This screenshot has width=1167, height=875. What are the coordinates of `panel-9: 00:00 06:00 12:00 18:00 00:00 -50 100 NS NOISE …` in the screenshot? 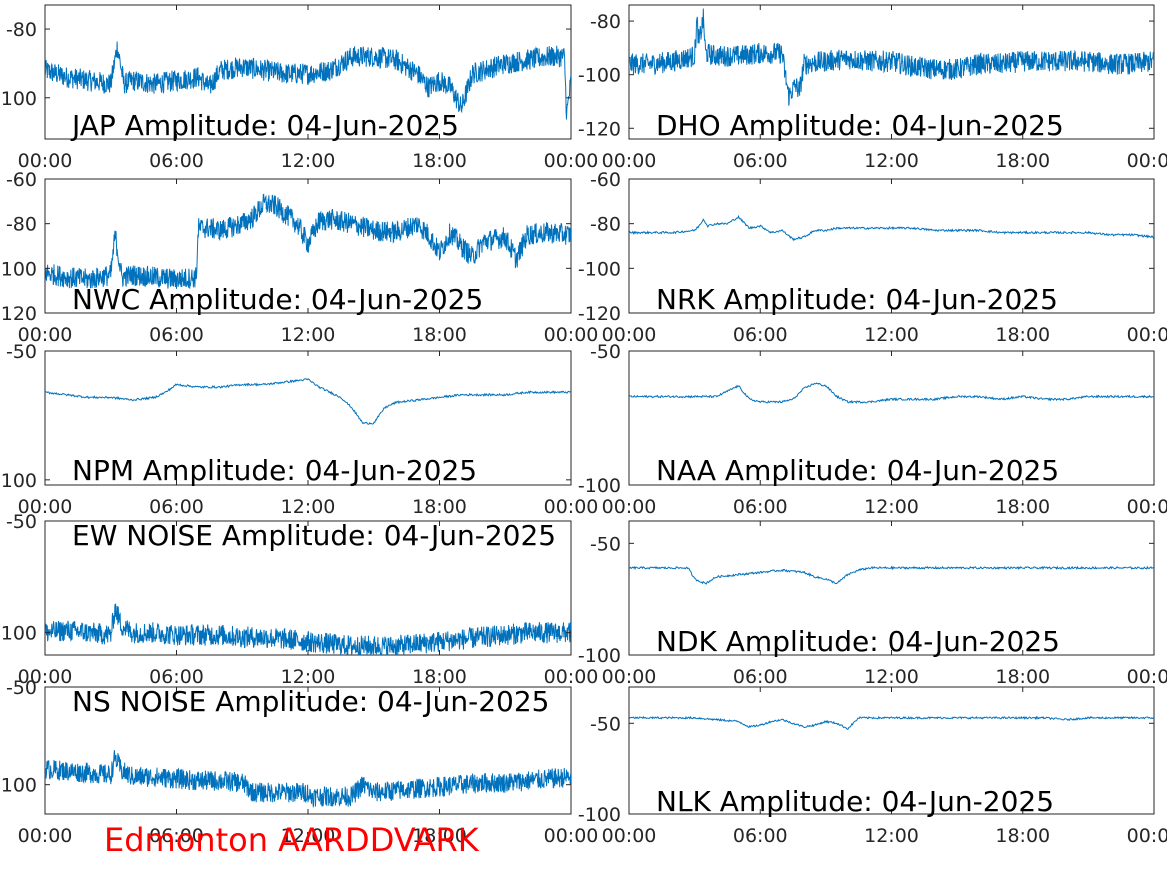 It's located at (300, 762).